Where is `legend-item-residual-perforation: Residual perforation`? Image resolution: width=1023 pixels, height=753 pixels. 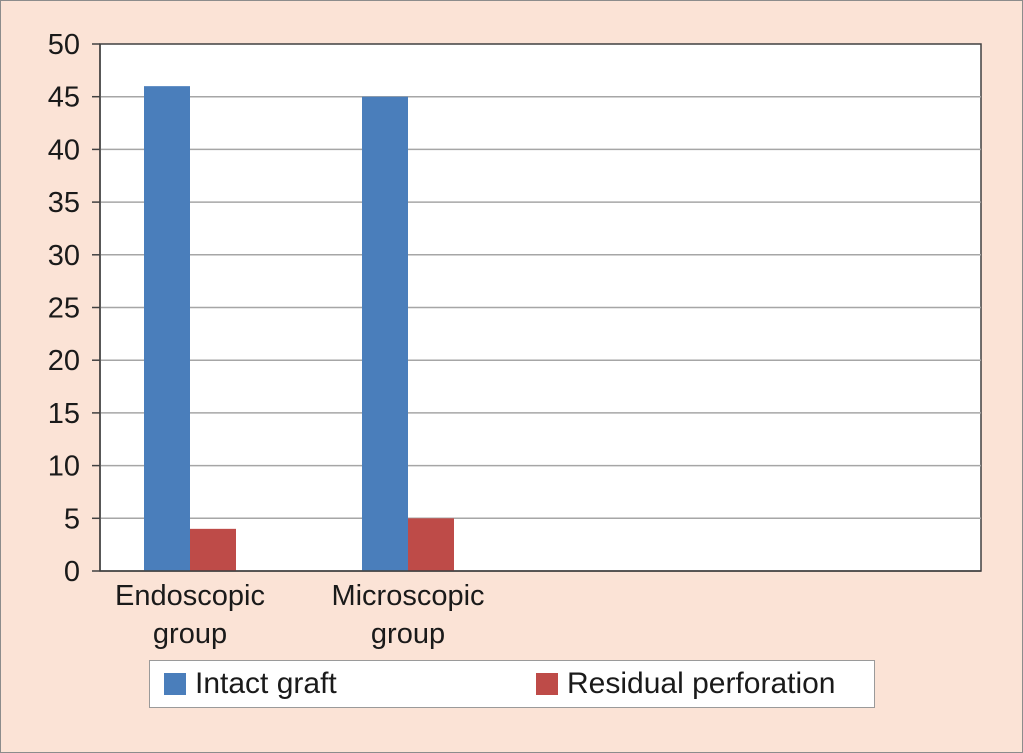
legend-item-residual-perforation: Residual perforation is located at coordinates (686, 684).